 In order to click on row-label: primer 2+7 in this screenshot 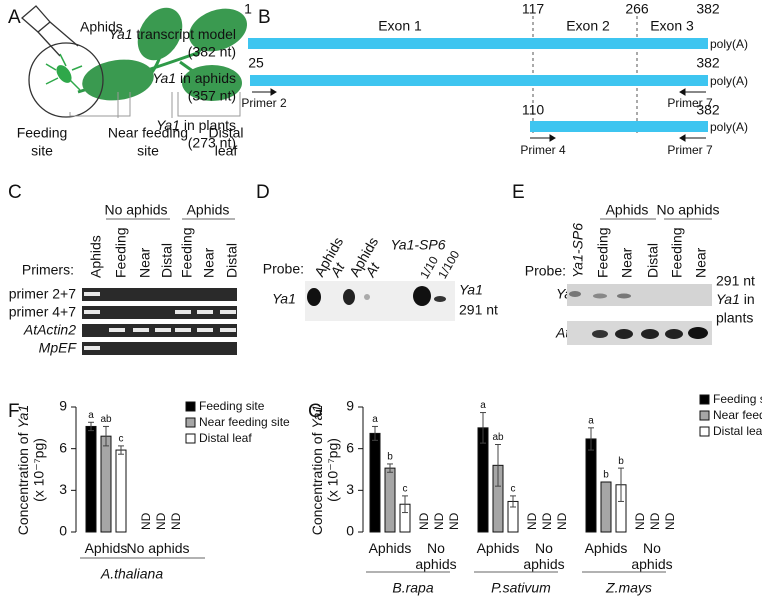, I will do `click(43, 294)`.